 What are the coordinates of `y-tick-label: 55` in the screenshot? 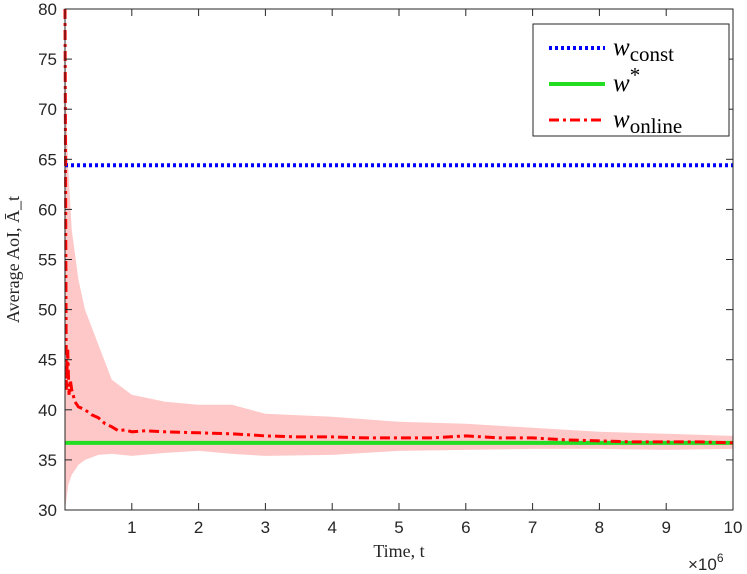 It's located at (47, 260).